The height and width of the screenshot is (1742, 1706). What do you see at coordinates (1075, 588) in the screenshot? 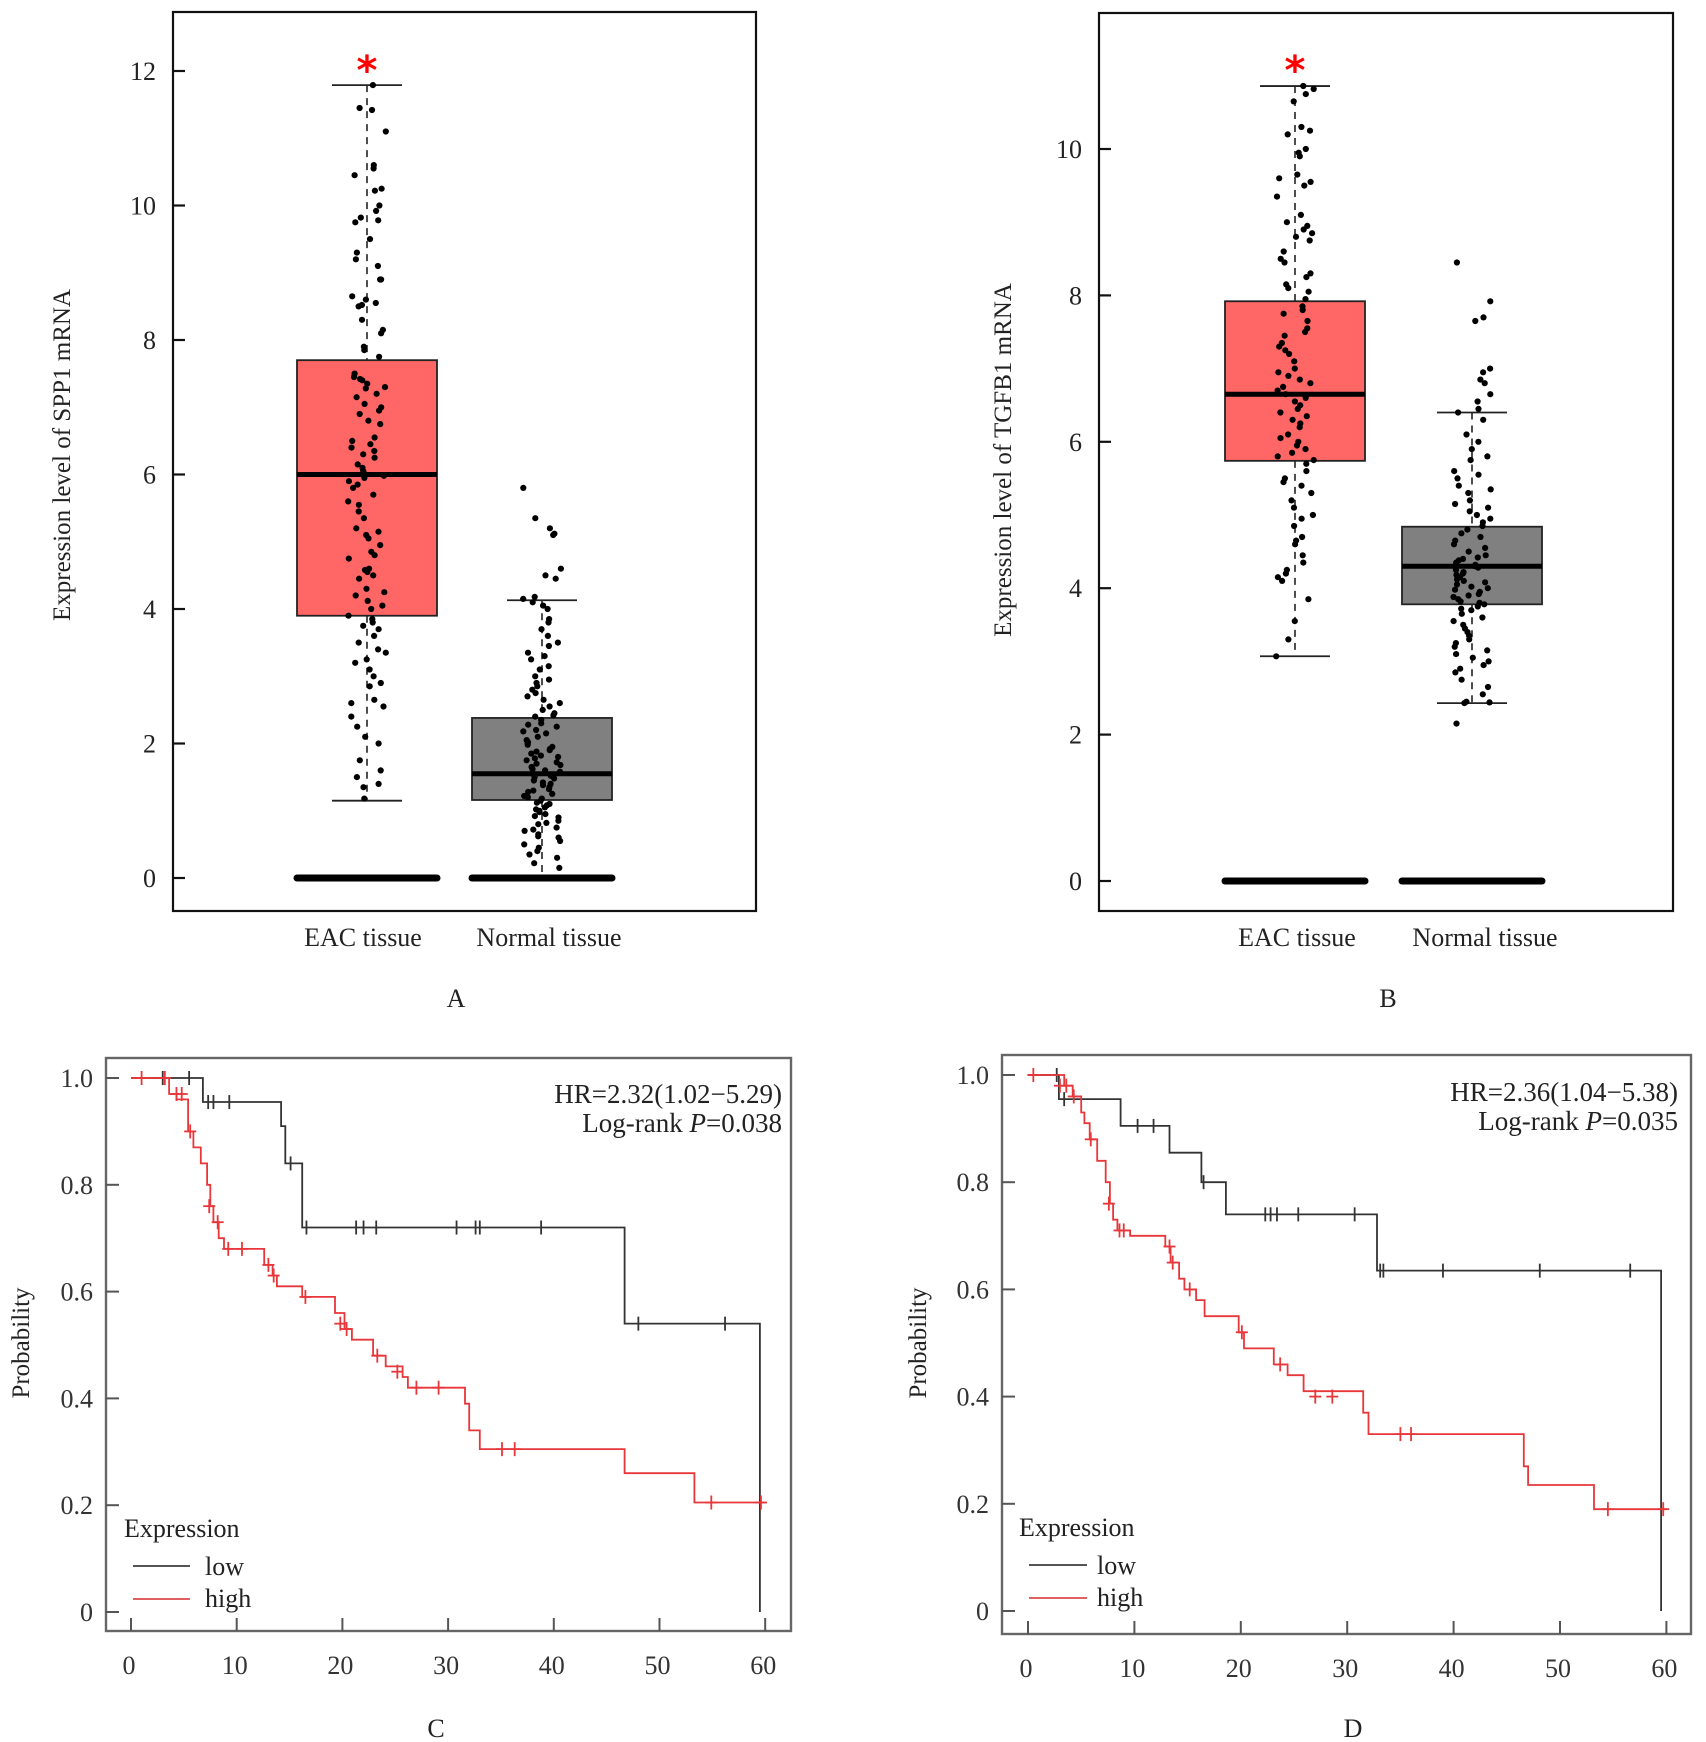
I see `panel-b-y-tick-label: 4` at bounding box center [1075, 588].